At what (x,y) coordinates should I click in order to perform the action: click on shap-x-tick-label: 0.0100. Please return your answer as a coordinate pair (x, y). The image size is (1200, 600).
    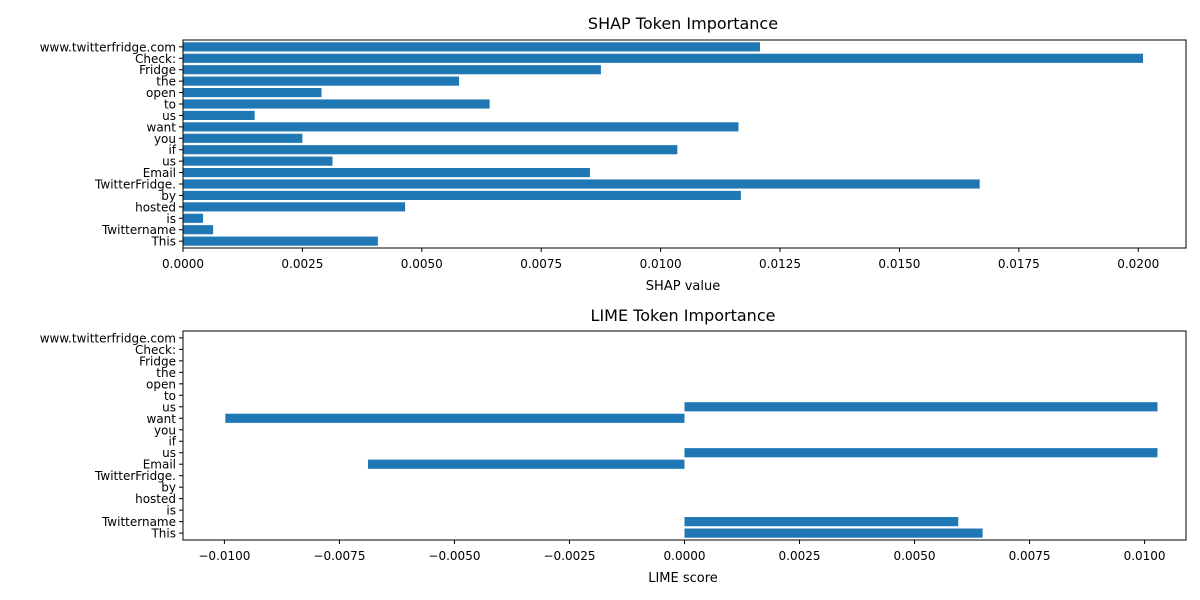
    Looking at the image, I should click on (661, 264).